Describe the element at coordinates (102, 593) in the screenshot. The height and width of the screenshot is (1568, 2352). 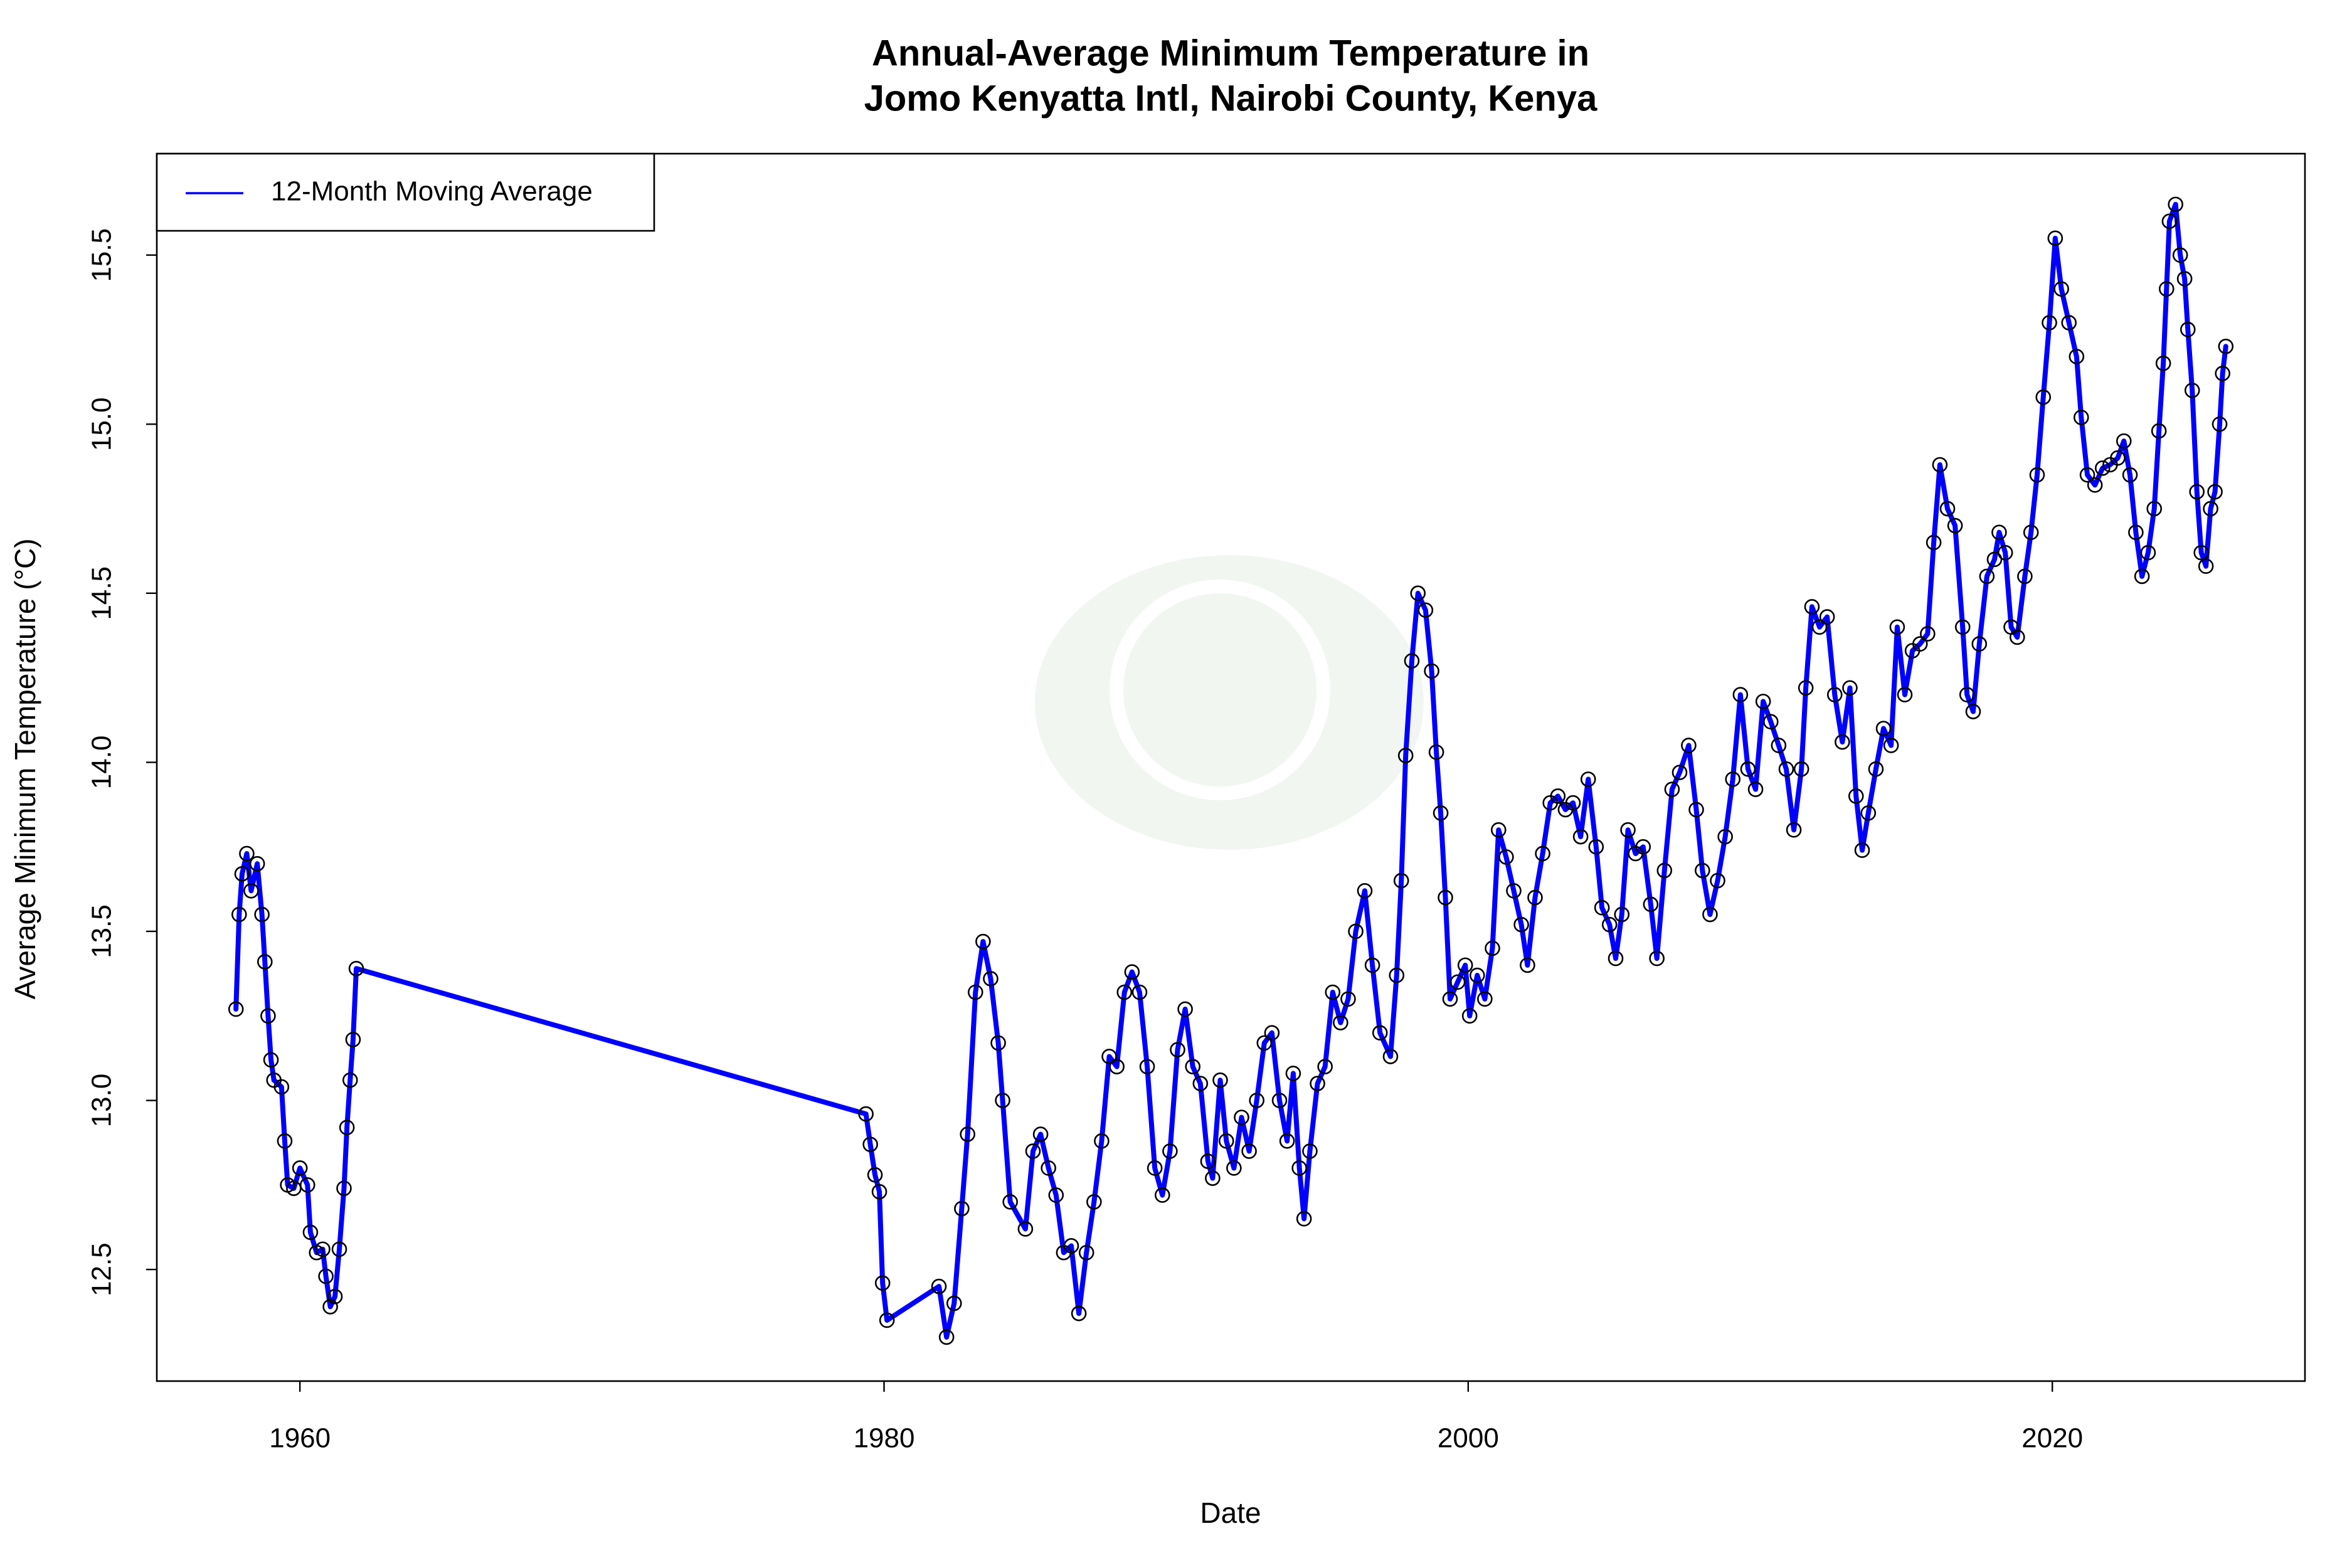
I see `y-tick-label: 14.5` at that location.